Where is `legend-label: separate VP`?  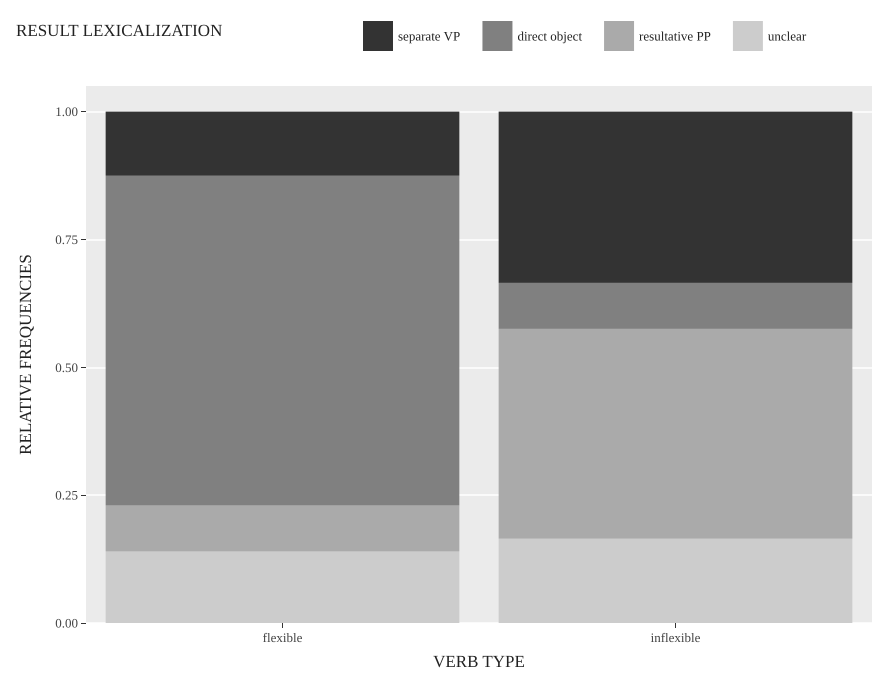
legend-label: separate VP is located at coordinates (429, 36).